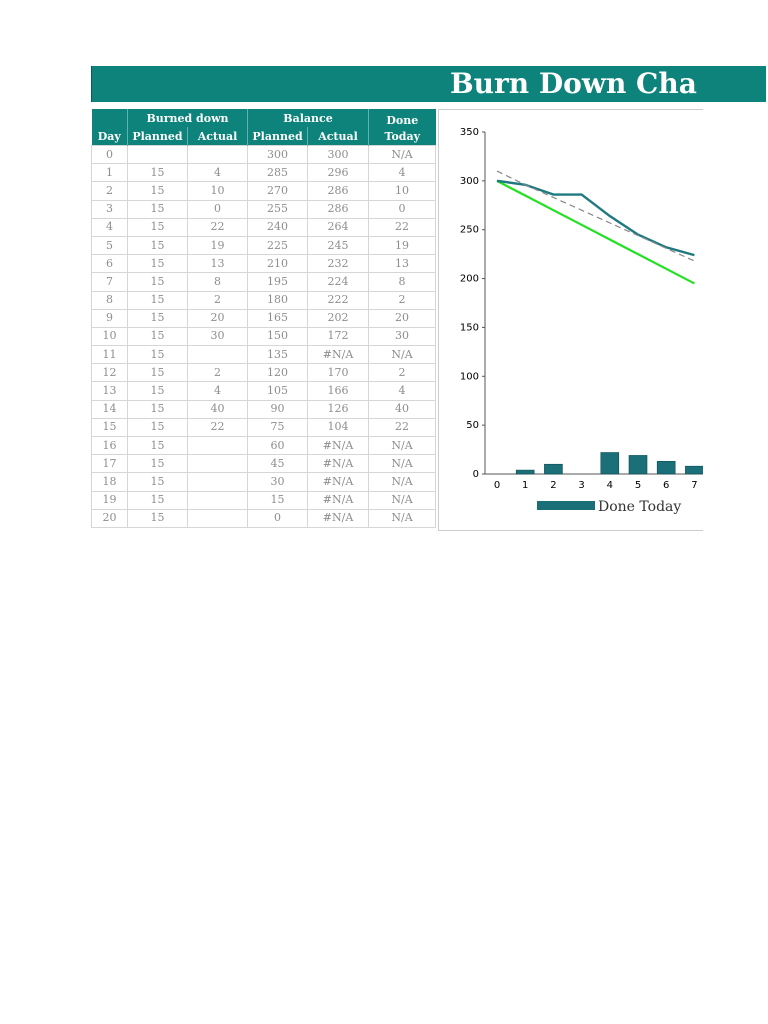 This screenshot has width=768, height=1024. What do you see at coordinates (217, 427) in the screenshot?
I see `cell-bd-actual: 22` at bounding box center [217, 427].